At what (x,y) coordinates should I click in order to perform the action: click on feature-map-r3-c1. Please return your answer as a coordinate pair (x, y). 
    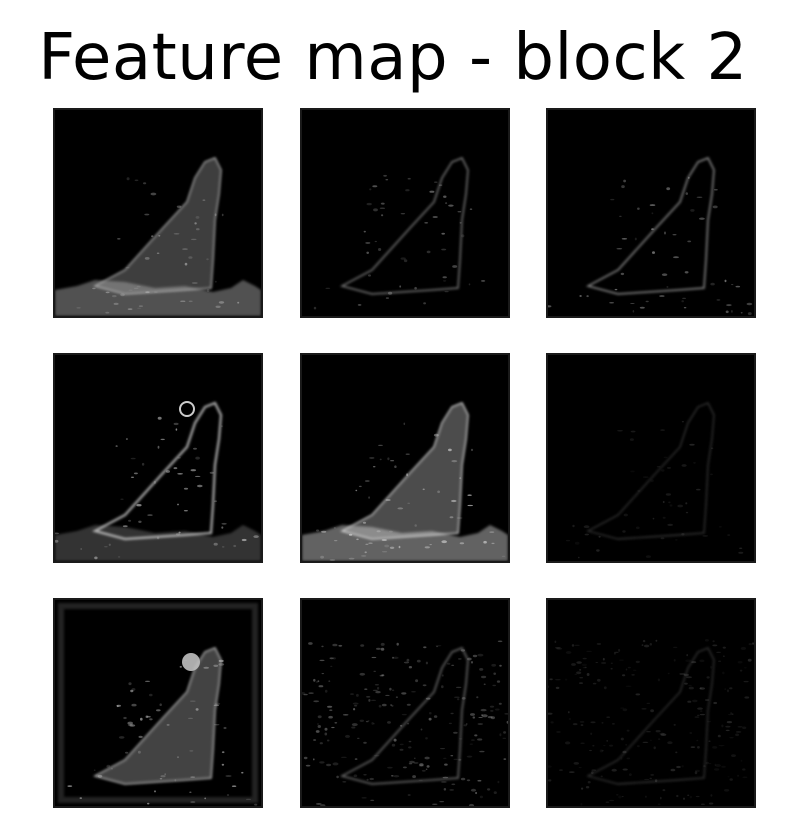
    Looking at the image, I should click on (158, 703).